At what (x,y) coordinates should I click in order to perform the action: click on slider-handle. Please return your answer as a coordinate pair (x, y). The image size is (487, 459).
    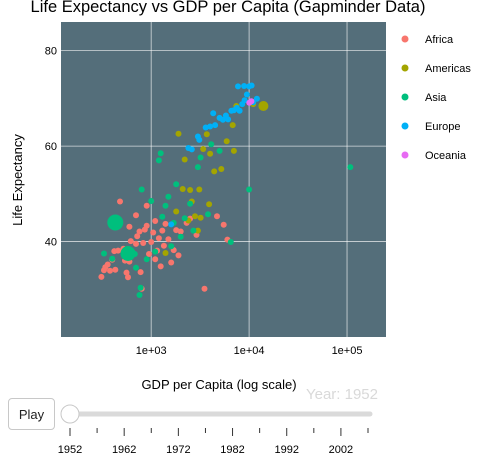
    Looking at the image, I should click on (70, 414).